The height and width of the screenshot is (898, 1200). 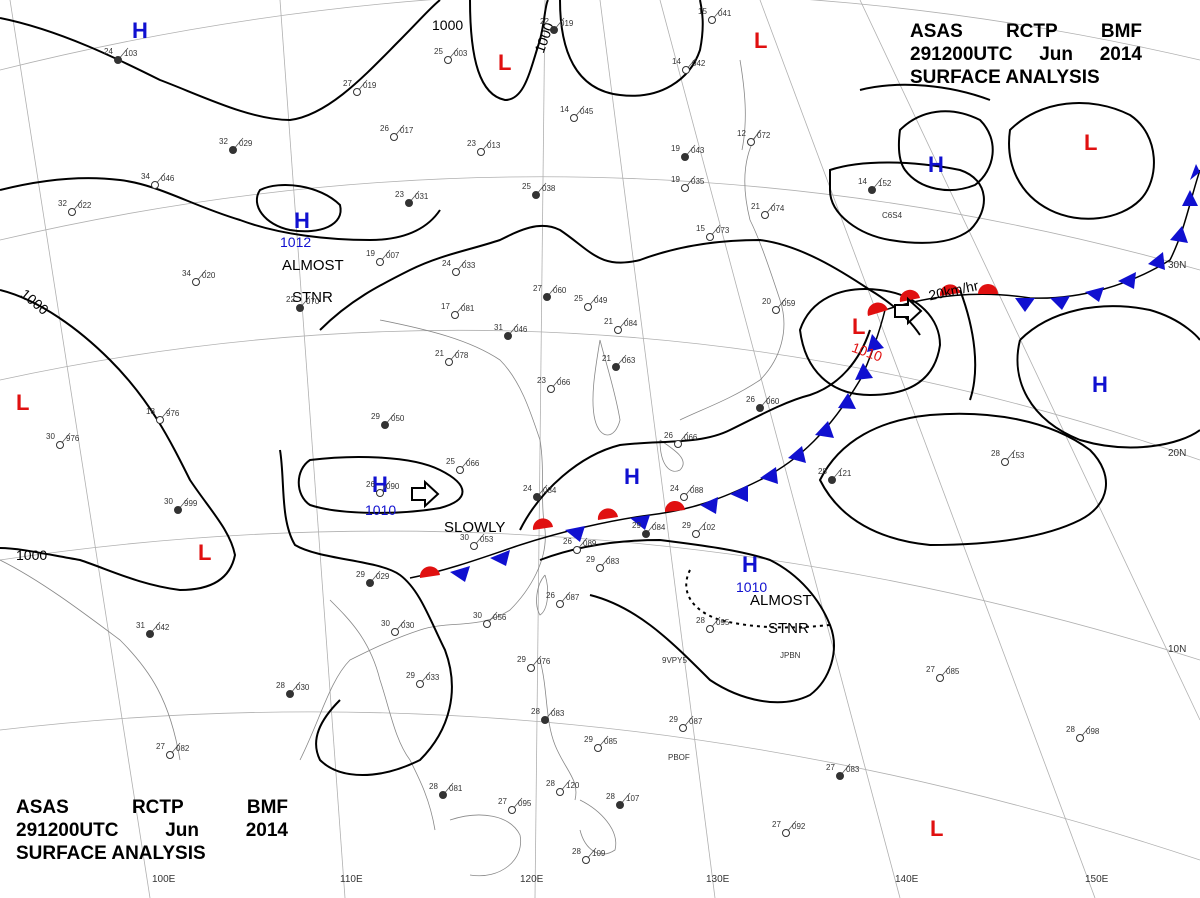 I want to click on station-plot: 28 098, so click(x=1083, y=733).